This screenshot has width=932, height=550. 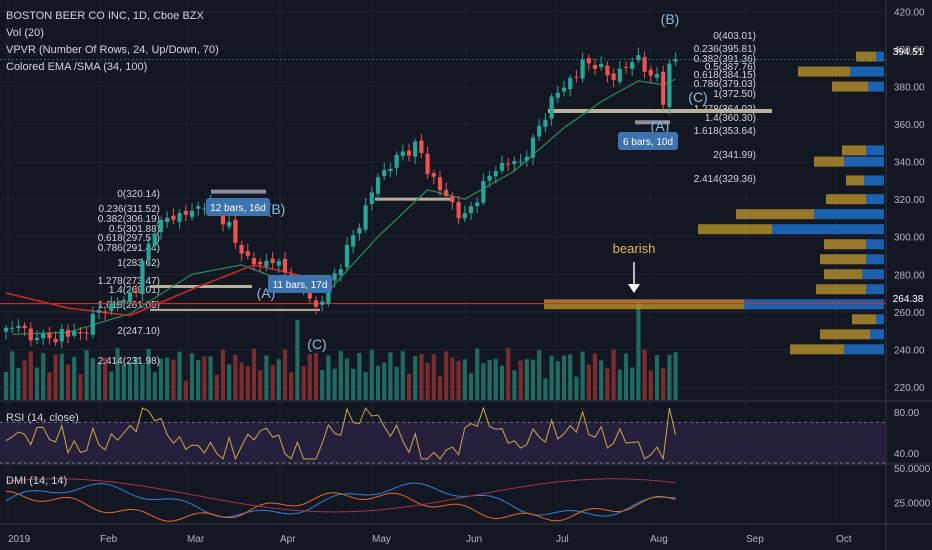 I want to click on fib-right-label: 0.786(379.03), so click(x=725, y=84).